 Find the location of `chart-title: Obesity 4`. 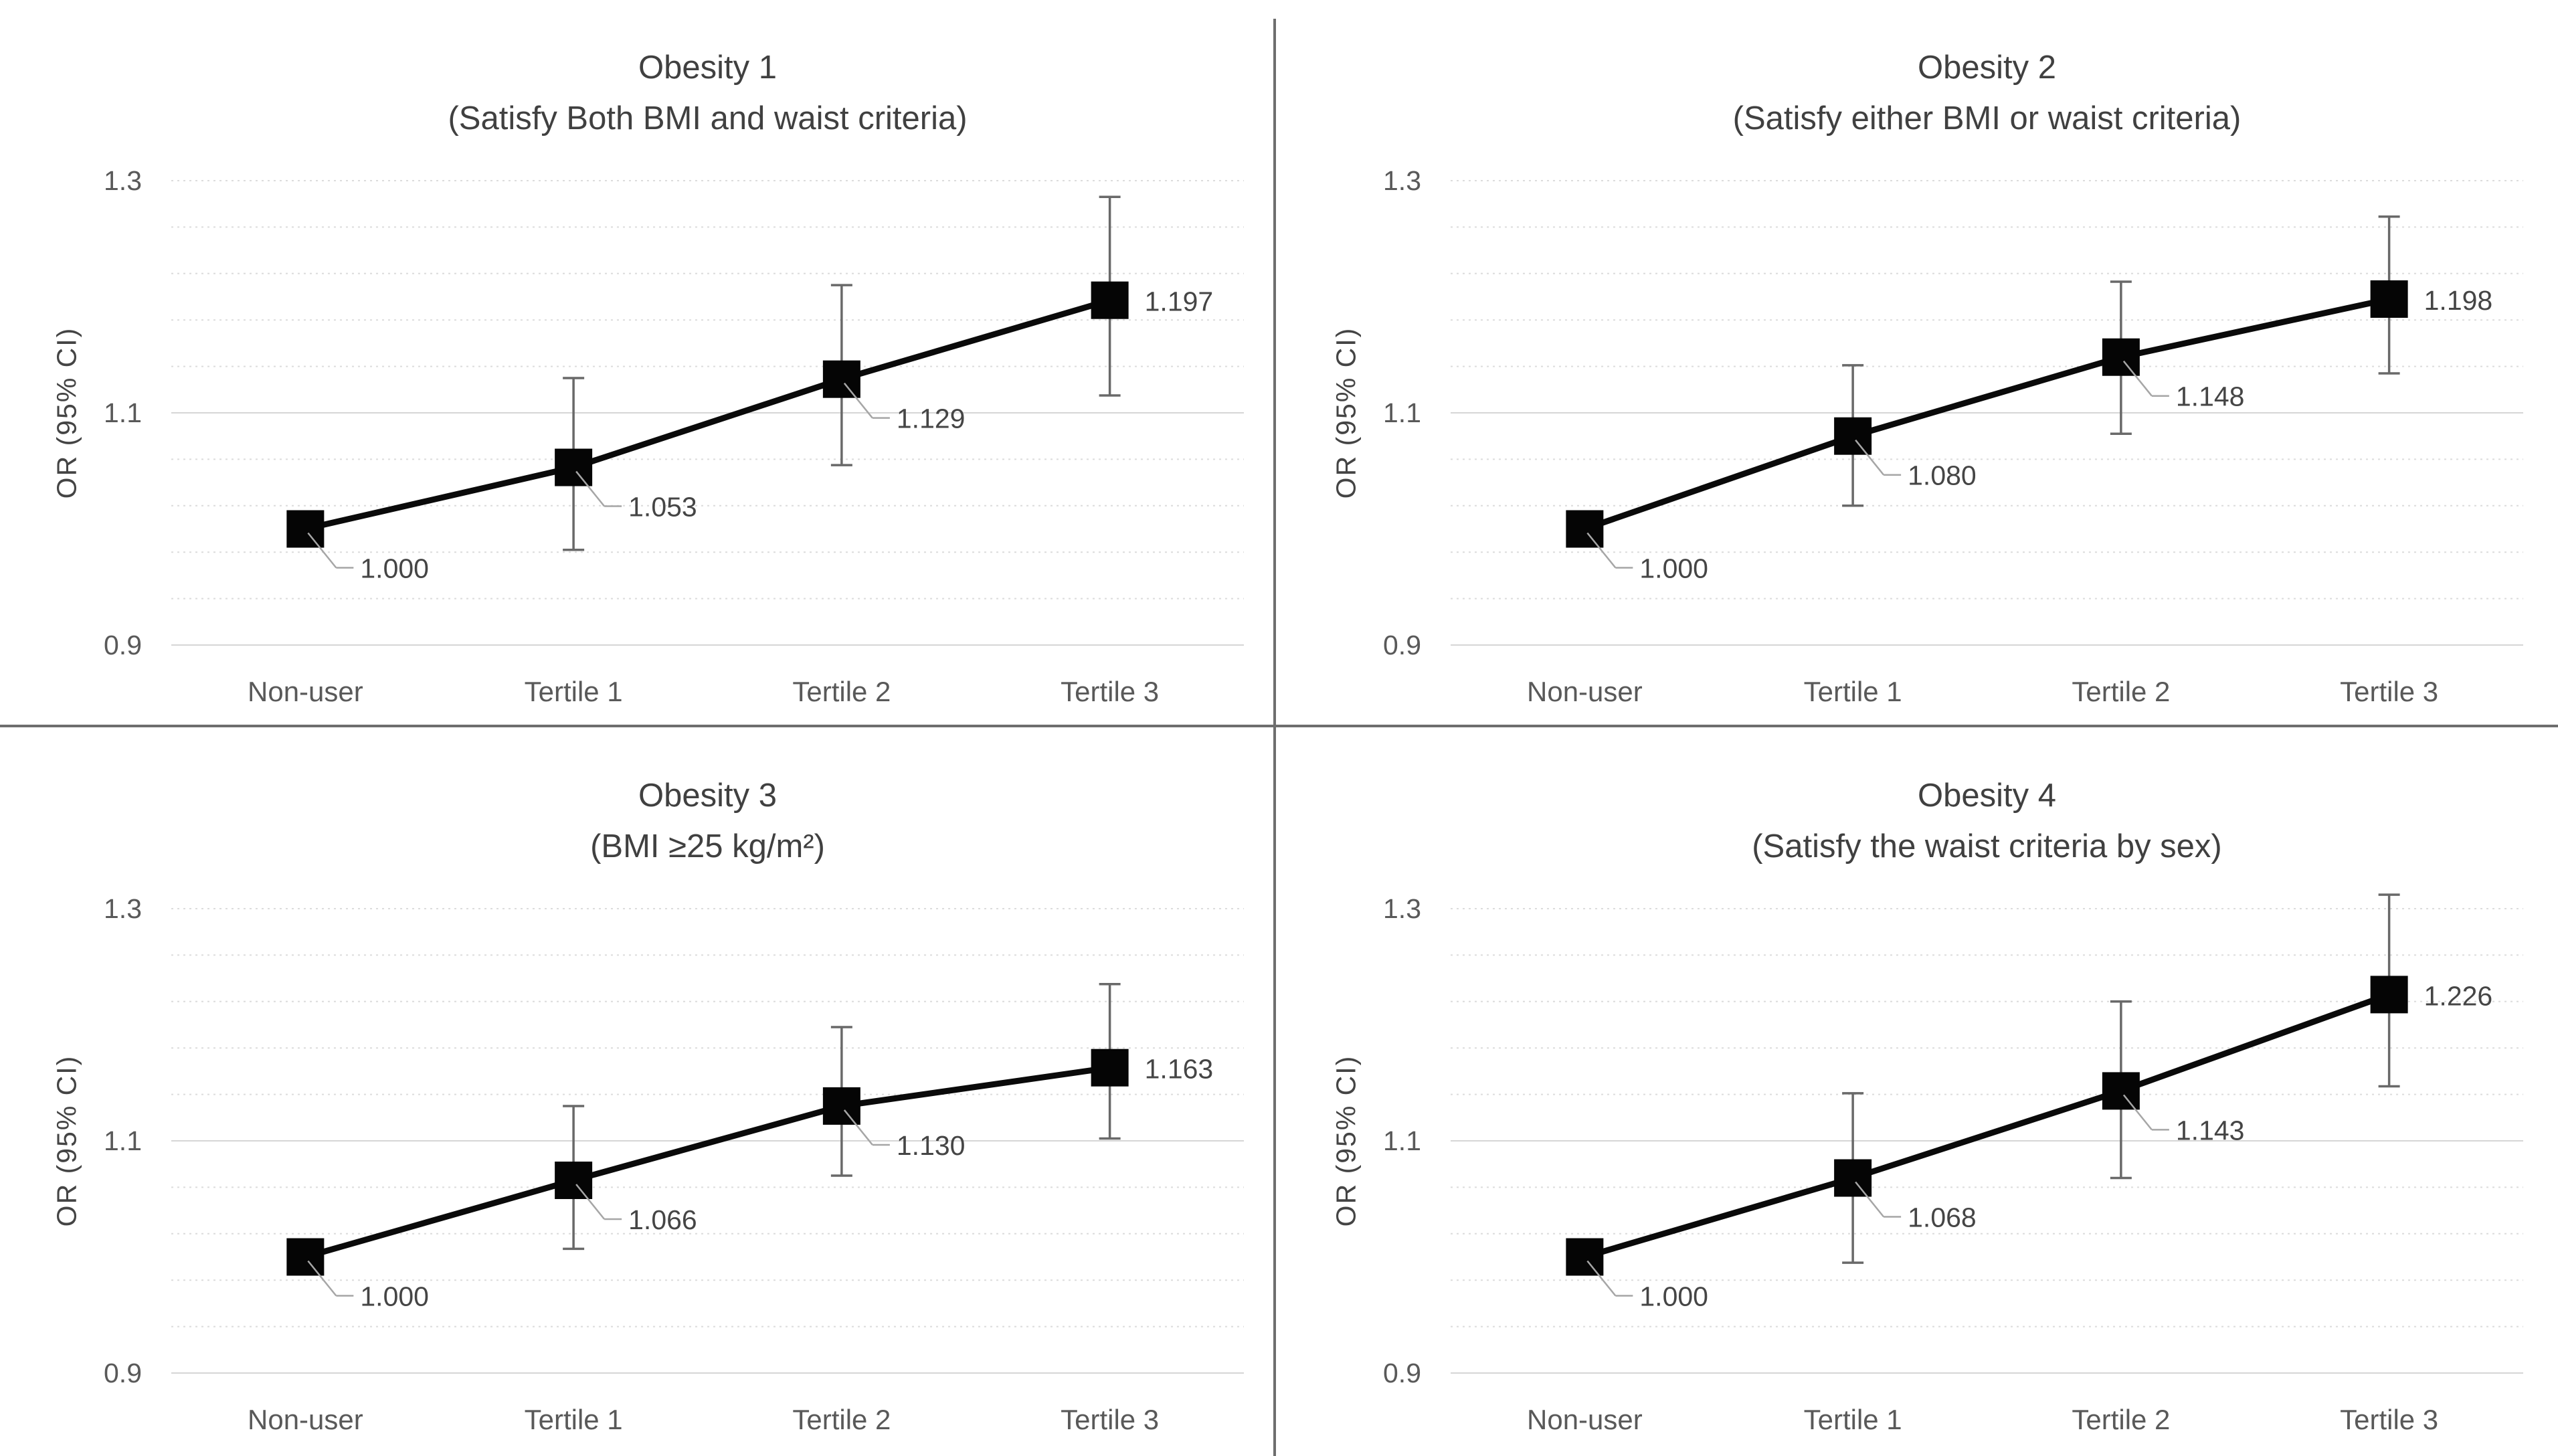

chart-title: Obesity 4 is located at coordinates (1987, 796).